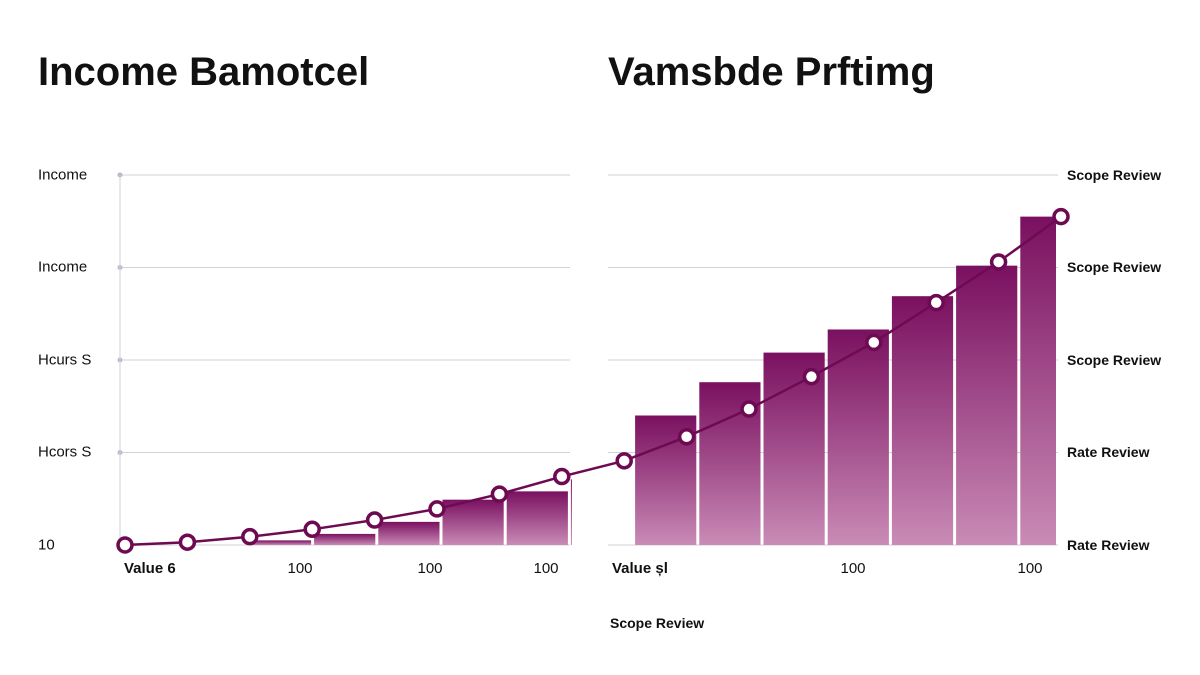 The width and height of the screenshot is (1200, 675). What do you see at coordinates (657, 623) in the screenshot?
I see `bottom-label: Scope Review` at bounding box center [657, 623].